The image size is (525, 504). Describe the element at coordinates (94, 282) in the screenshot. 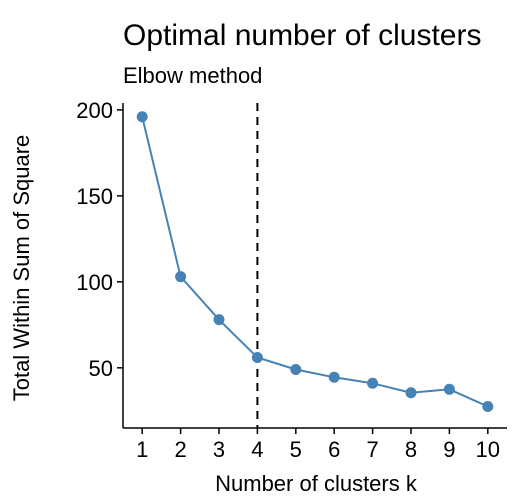

I see `y-tick-label: 100` at that location.